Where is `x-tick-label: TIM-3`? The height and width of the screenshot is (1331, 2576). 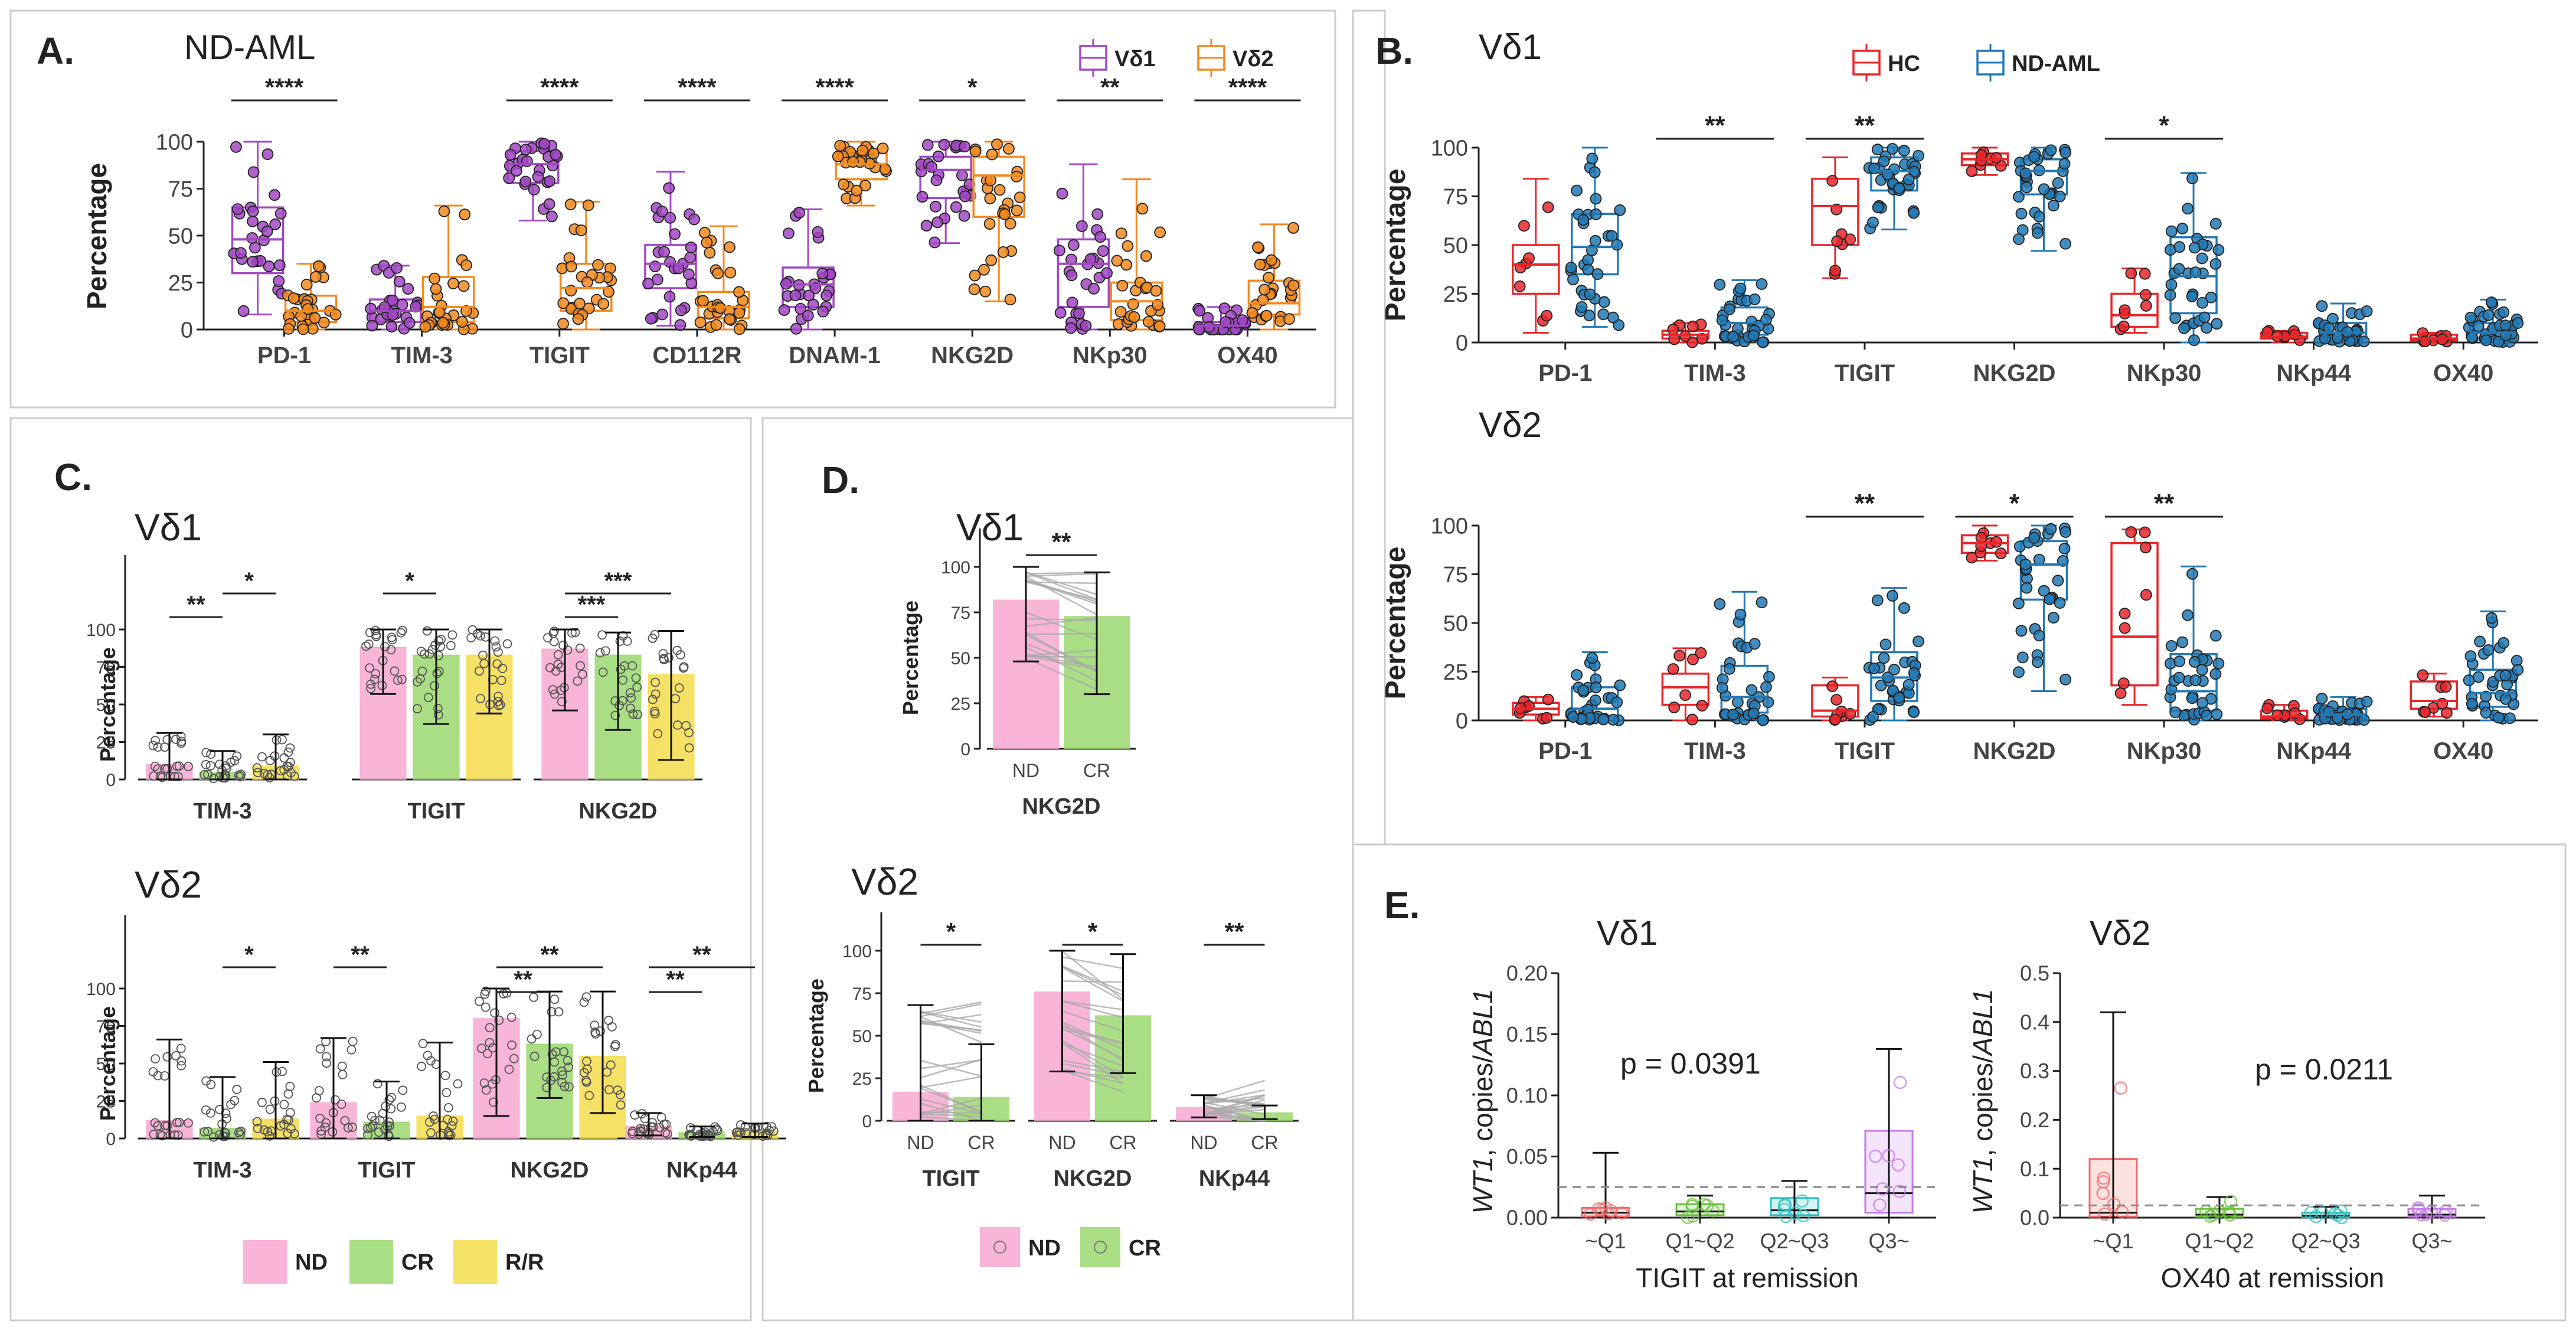 x-tick-label: TIM-3 is located at coordinates (1714, 373).